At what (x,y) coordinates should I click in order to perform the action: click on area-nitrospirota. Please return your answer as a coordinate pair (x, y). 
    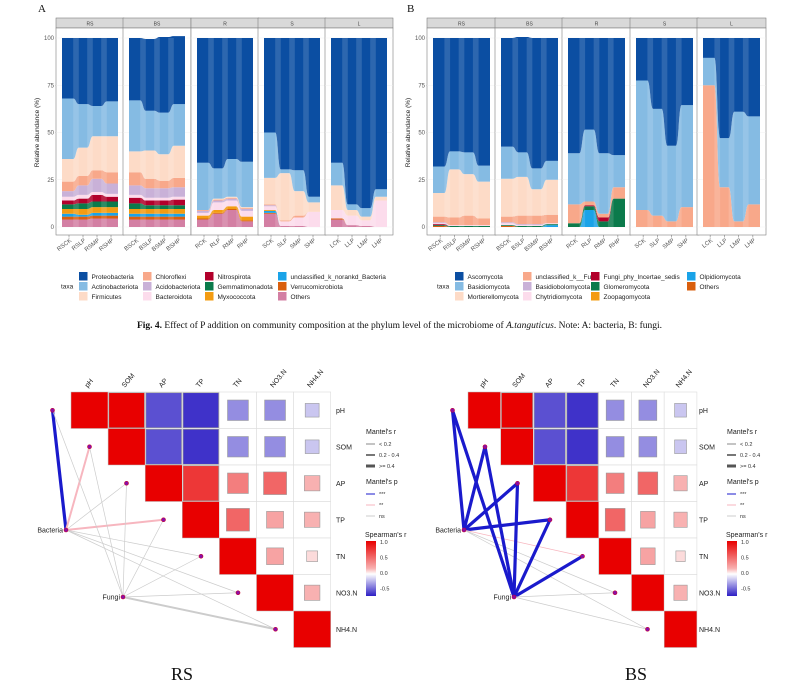
    Looking at the image, I should click on (157, 201).